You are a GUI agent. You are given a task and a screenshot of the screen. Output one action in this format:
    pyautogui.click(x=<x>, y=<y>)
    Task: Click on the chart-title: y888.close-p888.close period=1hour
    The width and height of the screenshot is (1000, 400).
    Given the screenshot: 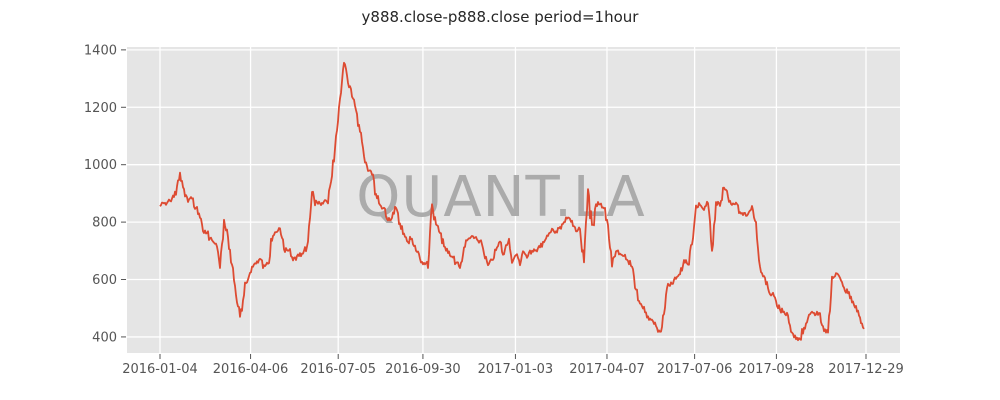 What is the action you would take?
    pyautogui.click(x=500, y=17)
    